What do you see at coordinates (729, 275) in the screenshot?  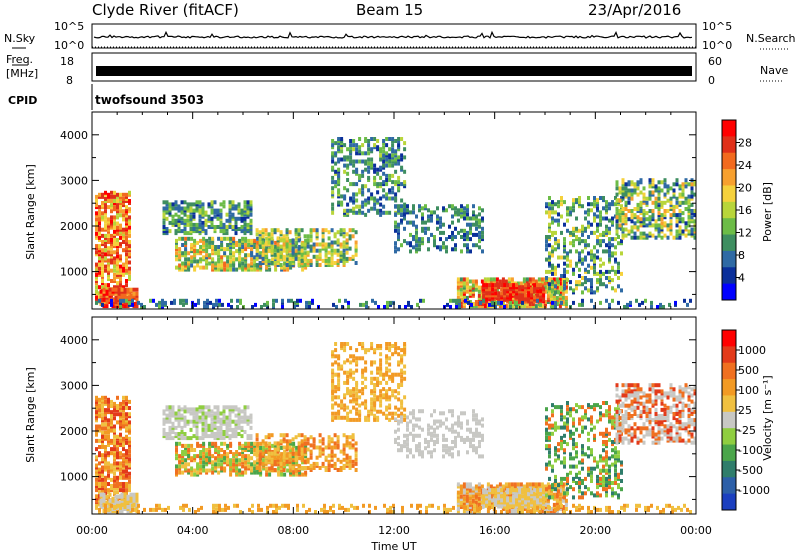 I see `power-colorbar-swatch` at bounding box center [729, 275].